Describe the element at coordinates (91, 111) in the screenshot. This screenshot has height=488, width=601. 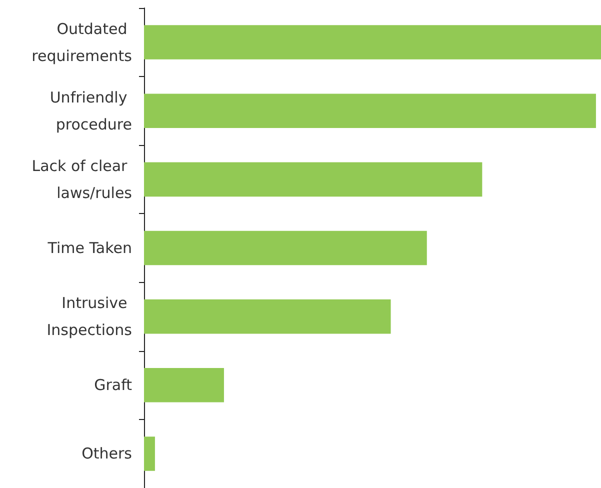
I see `y-tick-label: Unfriendly procedure` at that location.